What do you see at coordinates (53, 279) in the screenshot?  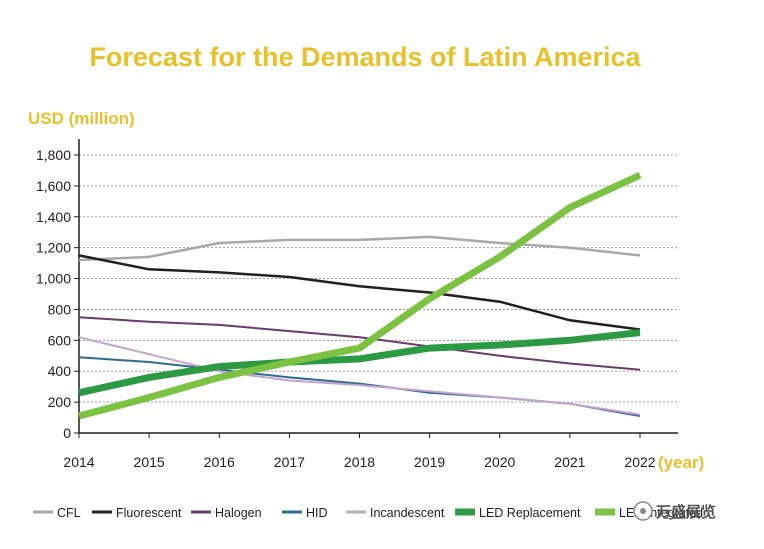 I see `y-tick-label: 1,000` at bounding box center [53, 279].